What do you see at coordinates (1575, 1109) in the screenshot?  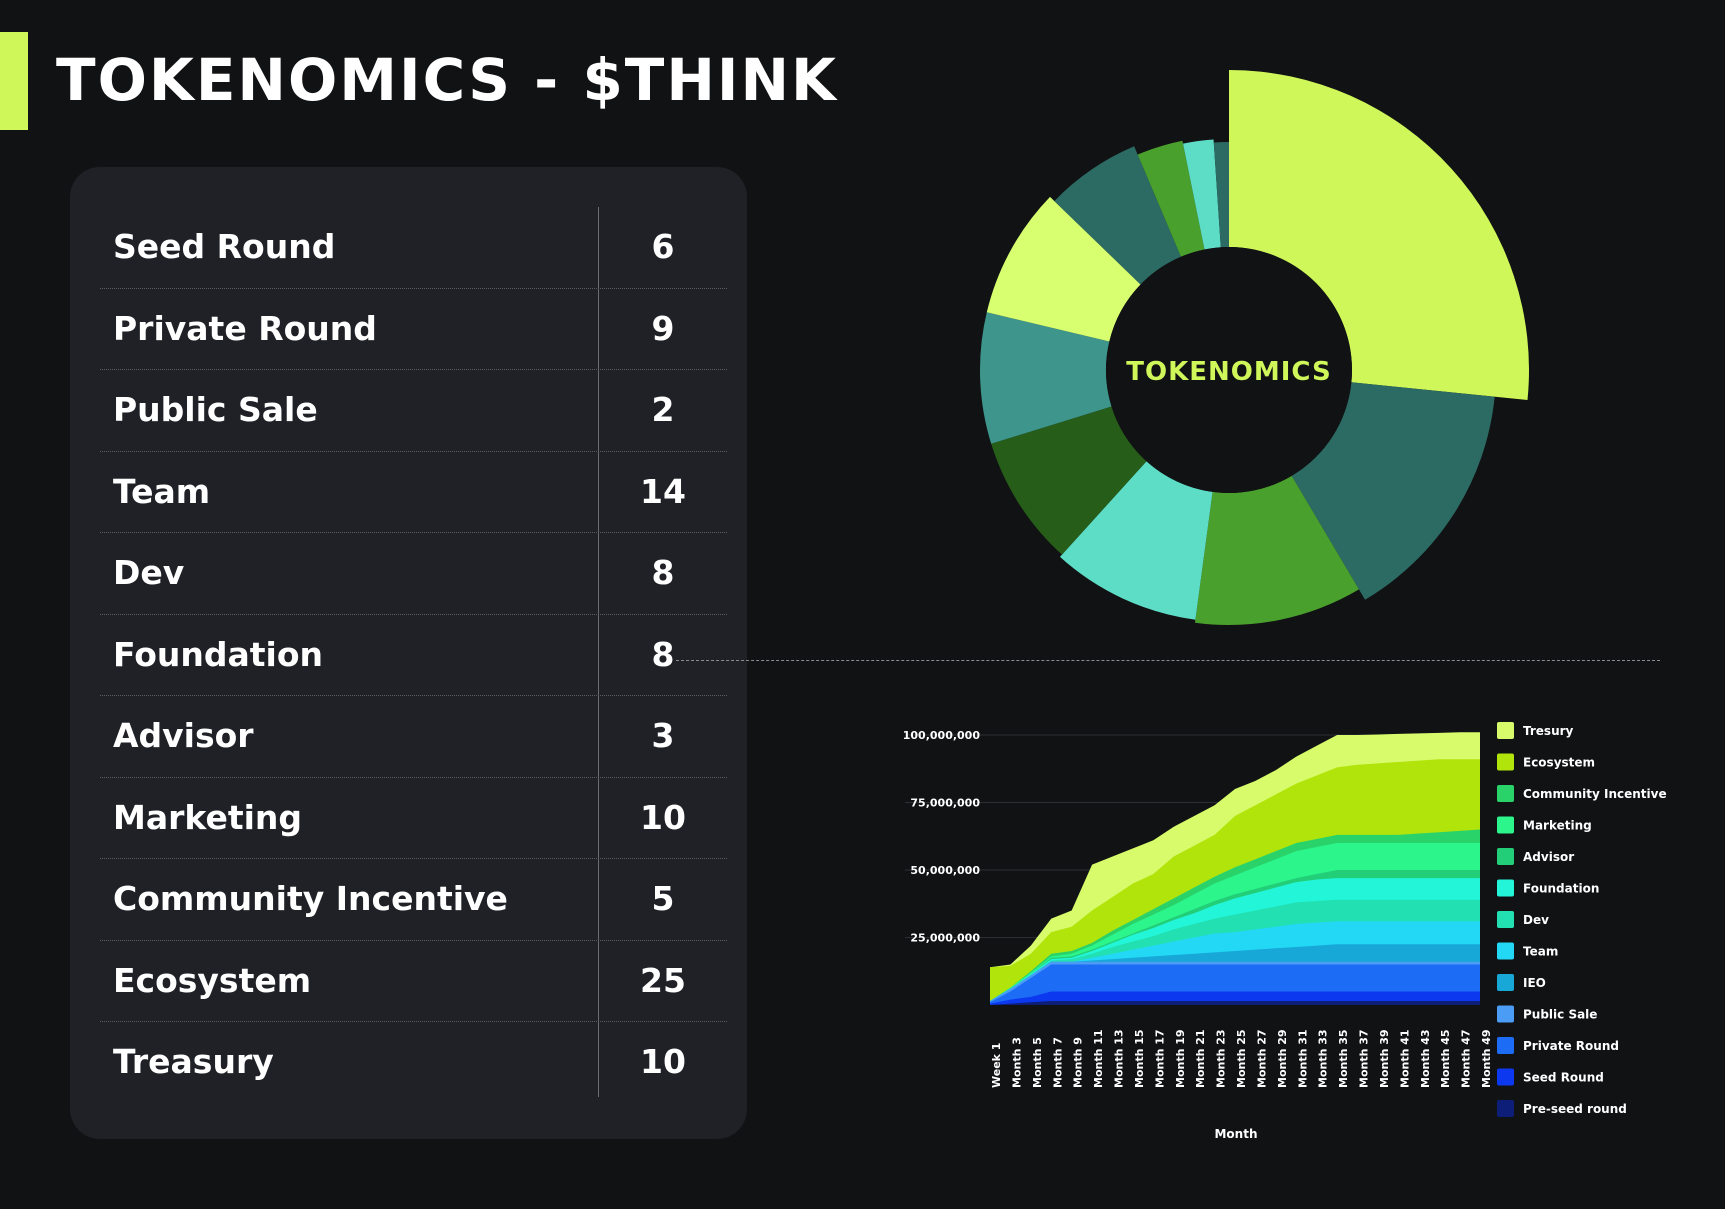 I see `legend-label: Pre-seed round` at bounding box center [1575, 1109].